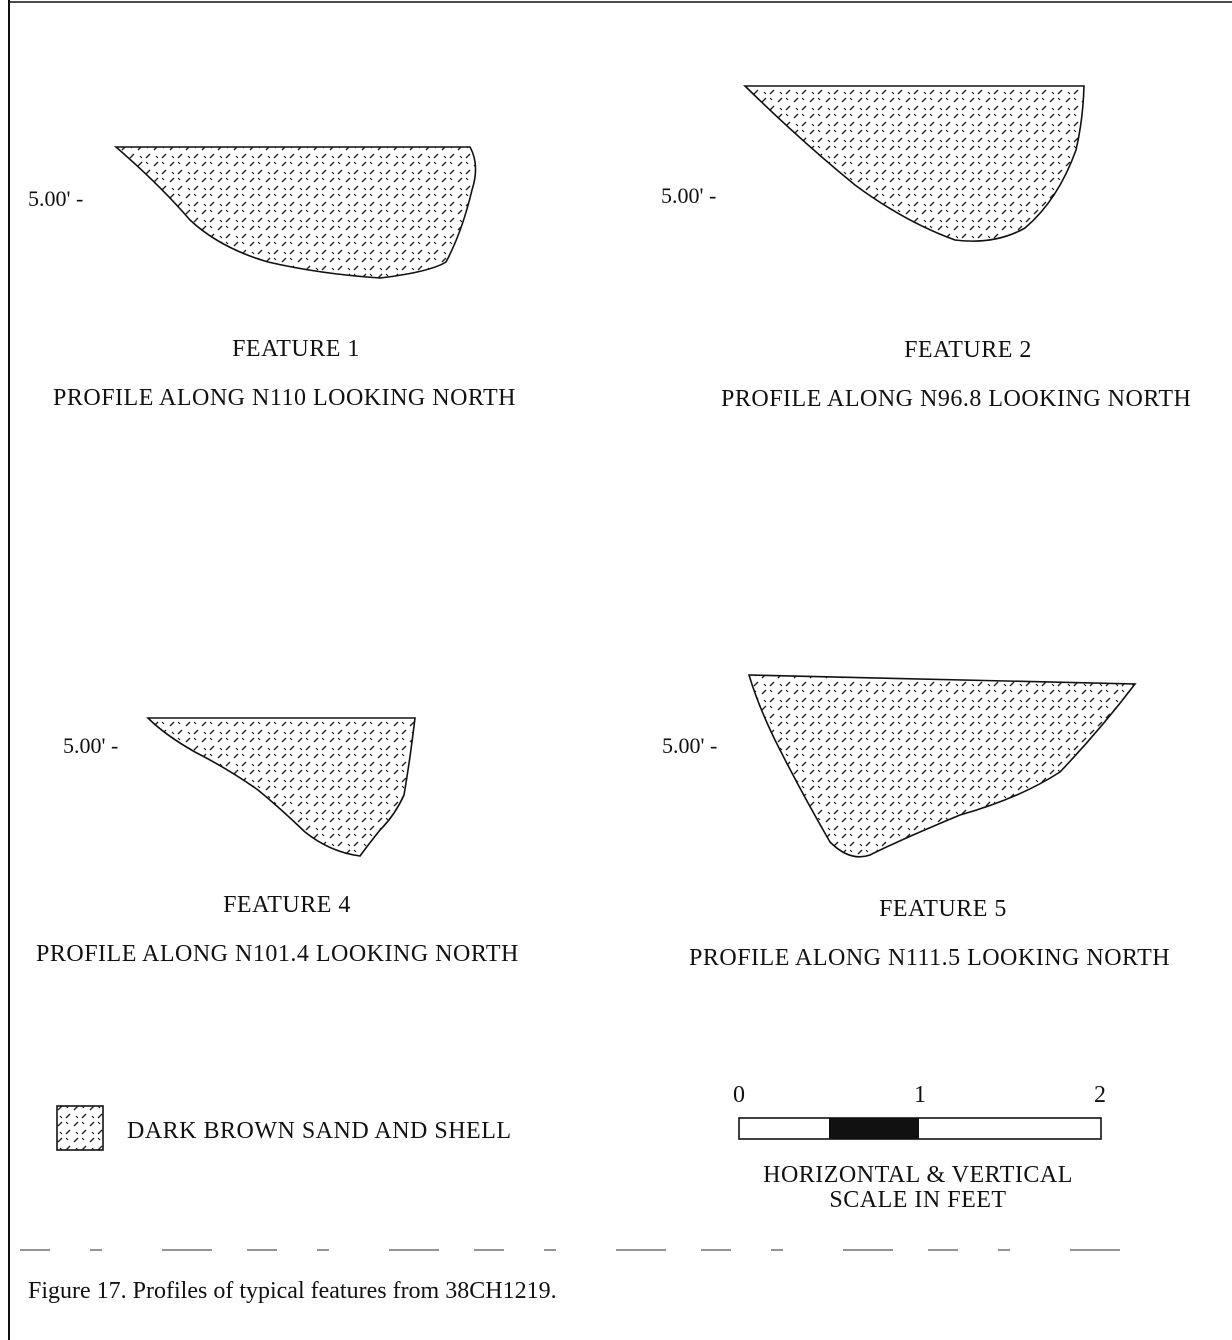  I want to click on scale-tick-0: 0, so click(739, 1095).